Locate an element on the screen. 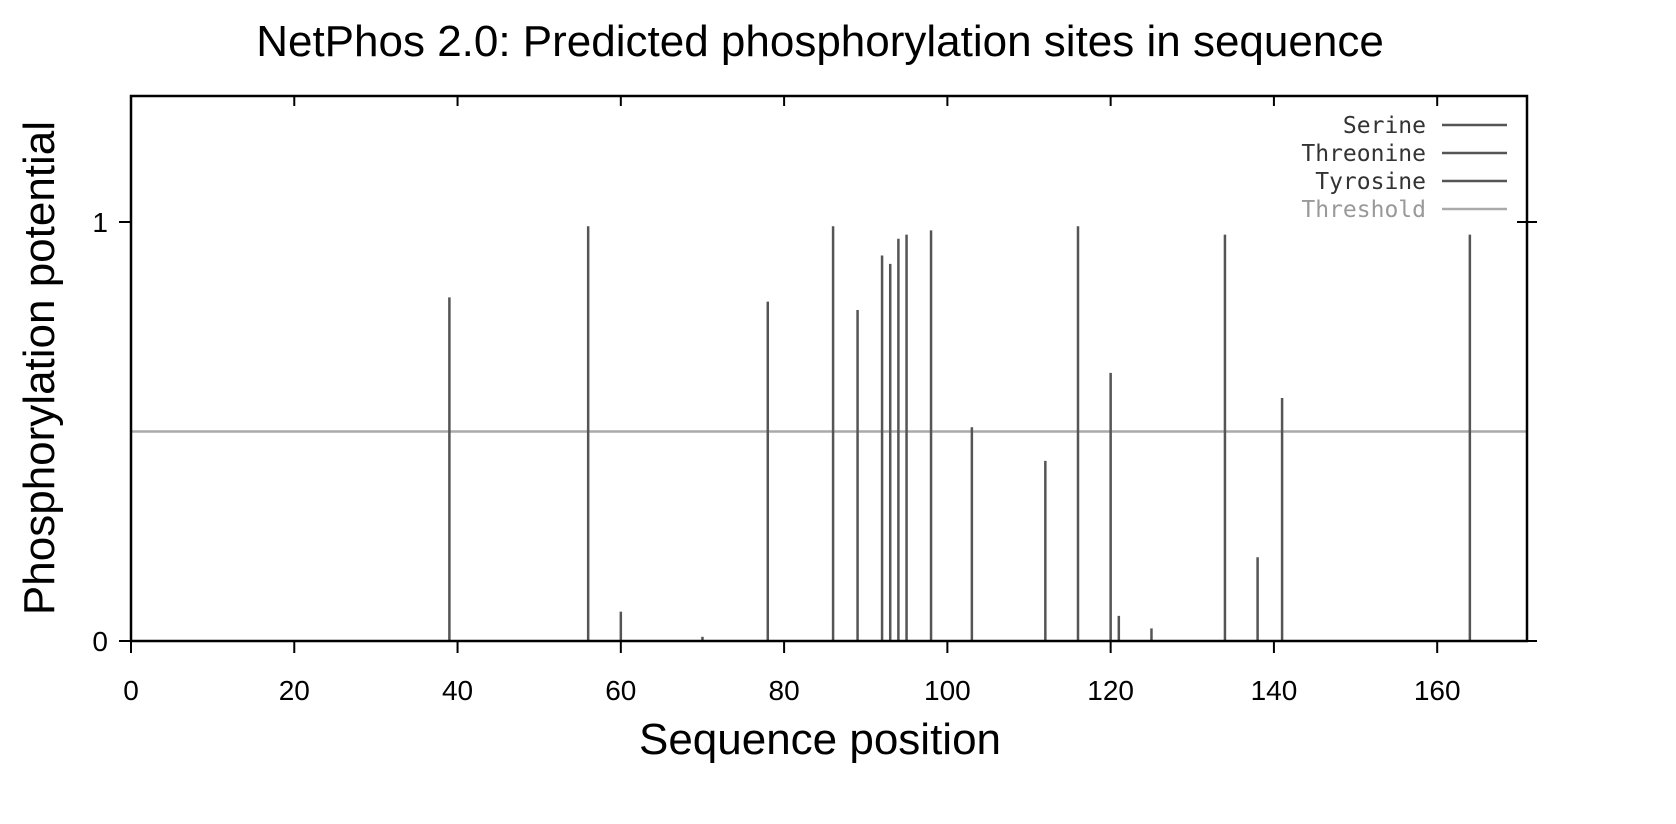 This screenshot has width=1676, height=824. x-tick-label: 120 is located at coordinates (1110, 690).